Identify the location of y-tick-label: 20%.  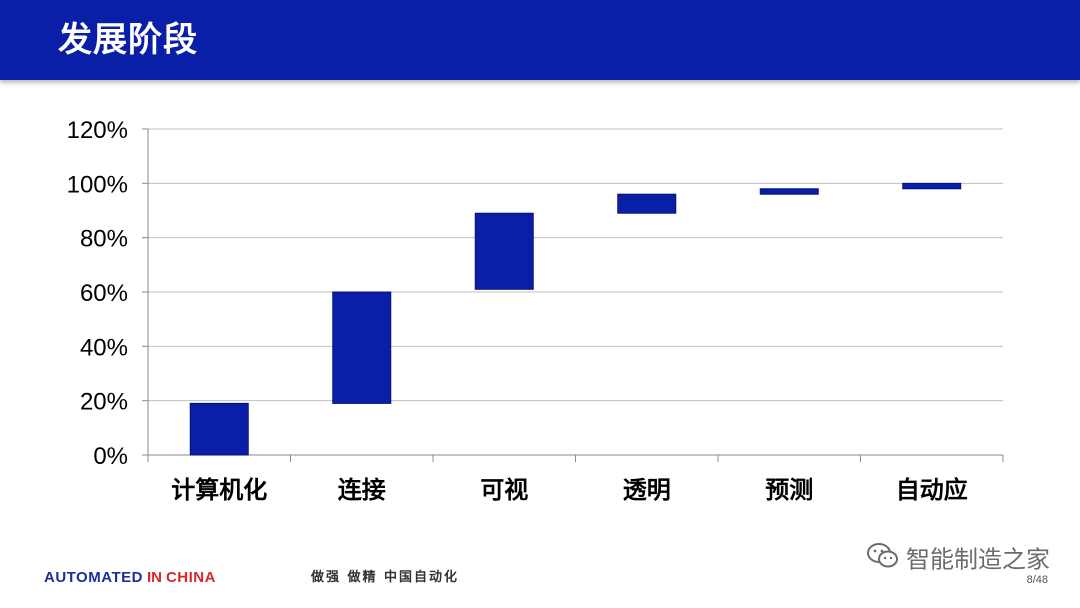
(104, 402).